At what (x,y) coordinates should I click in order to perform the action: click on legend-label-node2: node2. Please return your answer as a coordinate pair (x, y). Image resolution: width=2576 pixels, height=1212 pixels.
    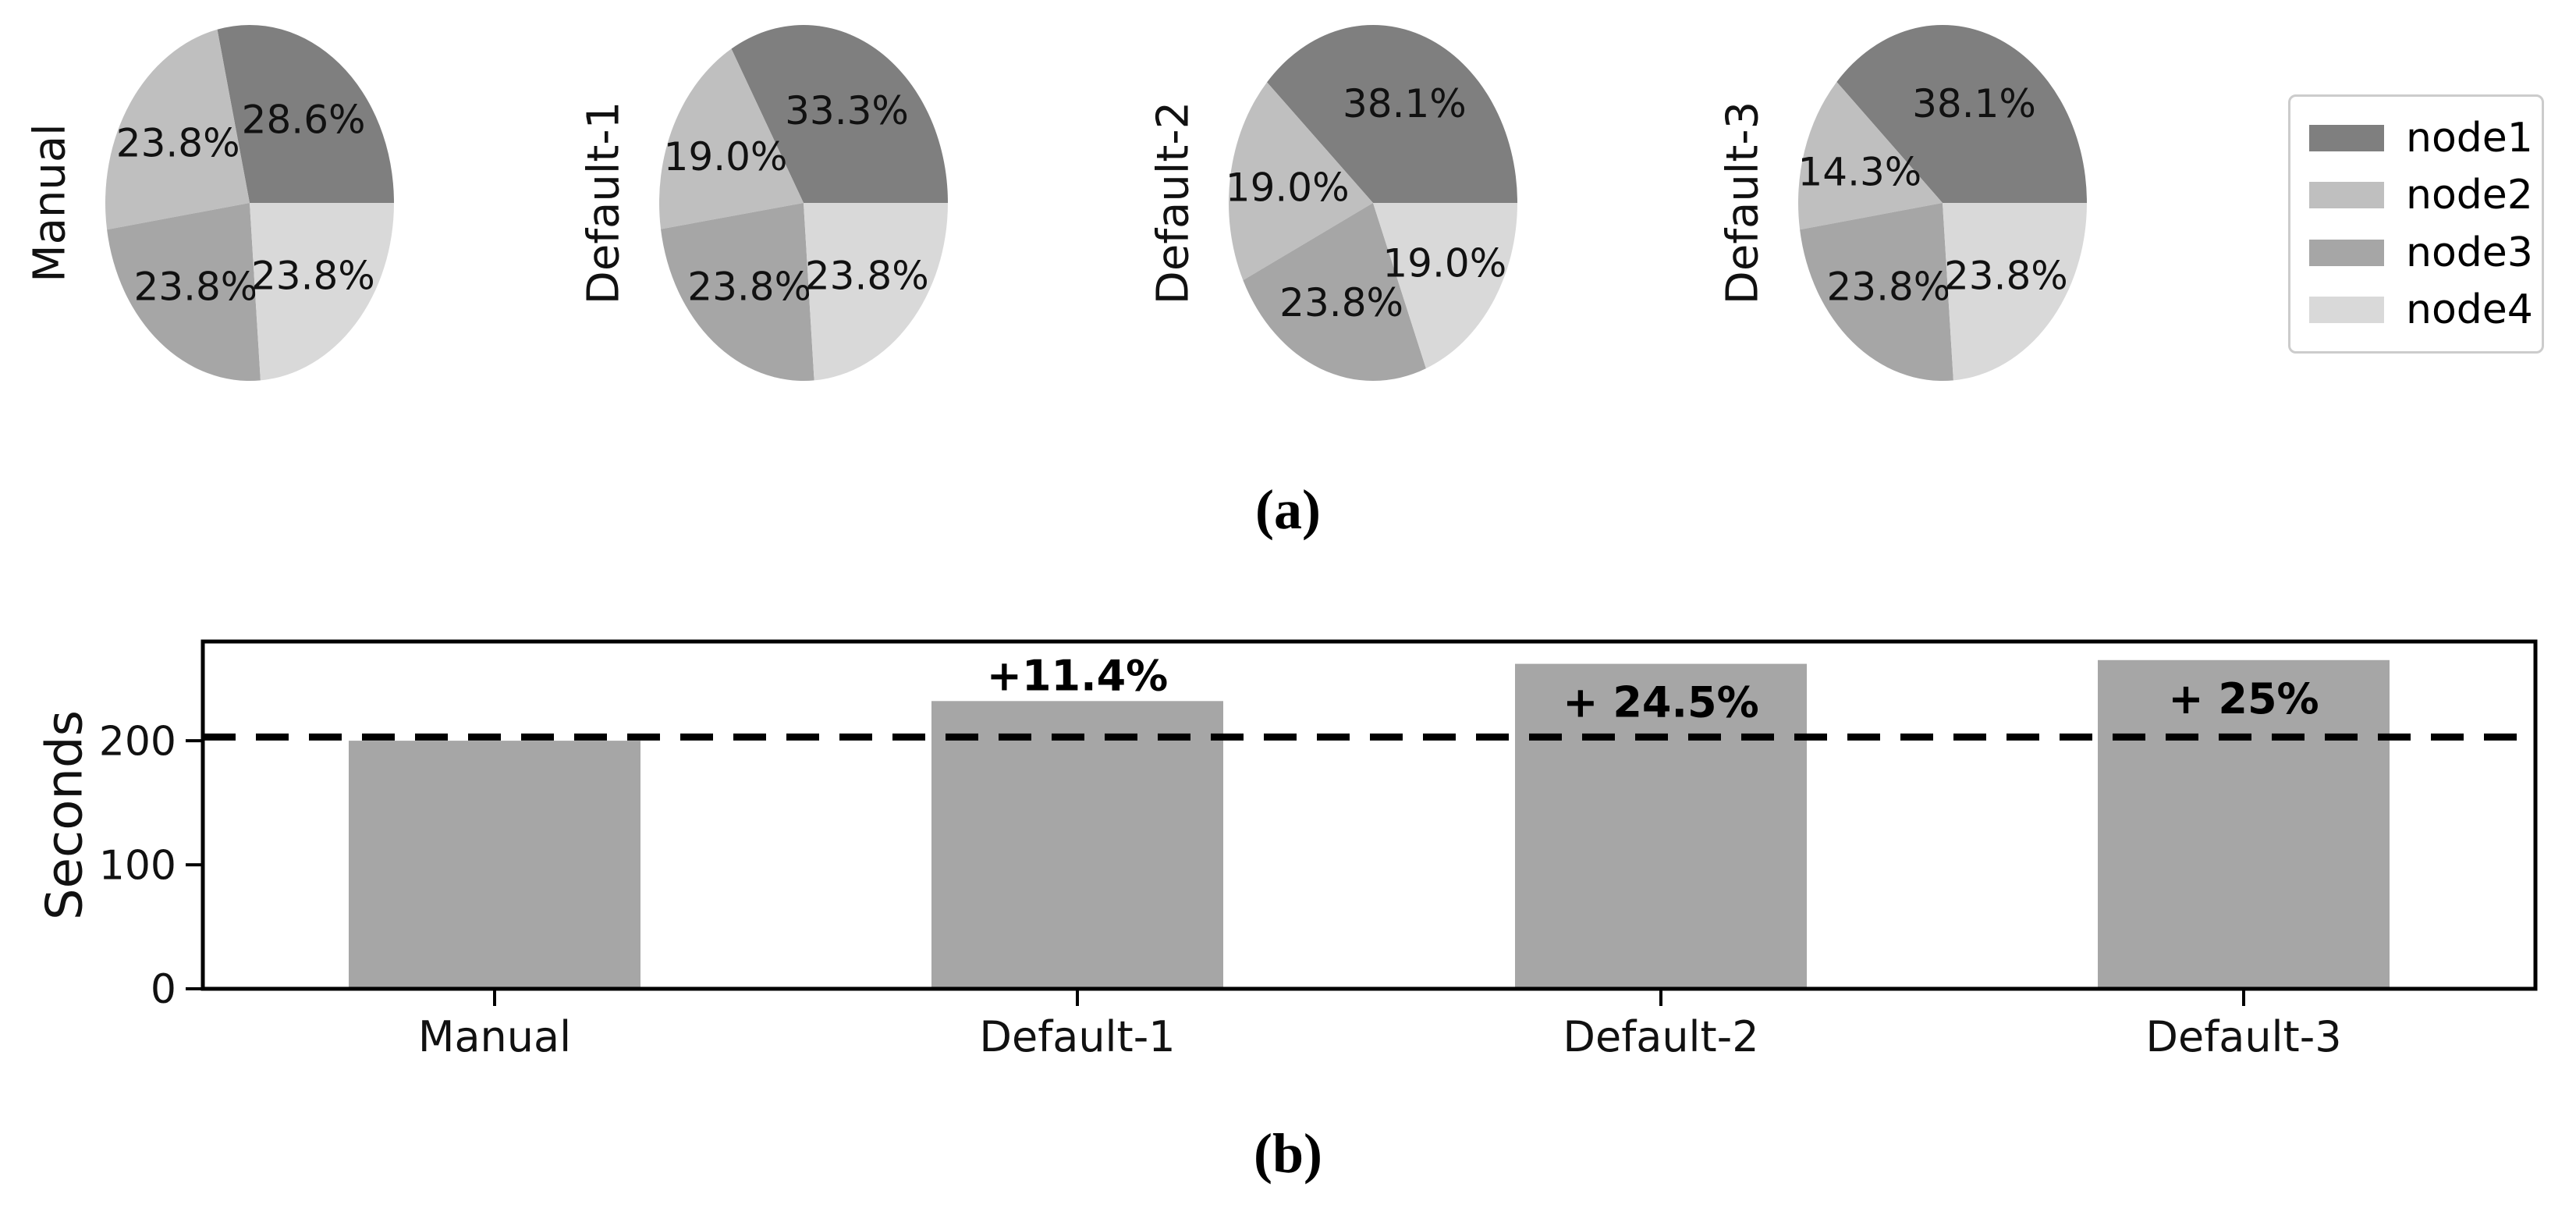
    Looking at the image, I should click on (2469, 195).